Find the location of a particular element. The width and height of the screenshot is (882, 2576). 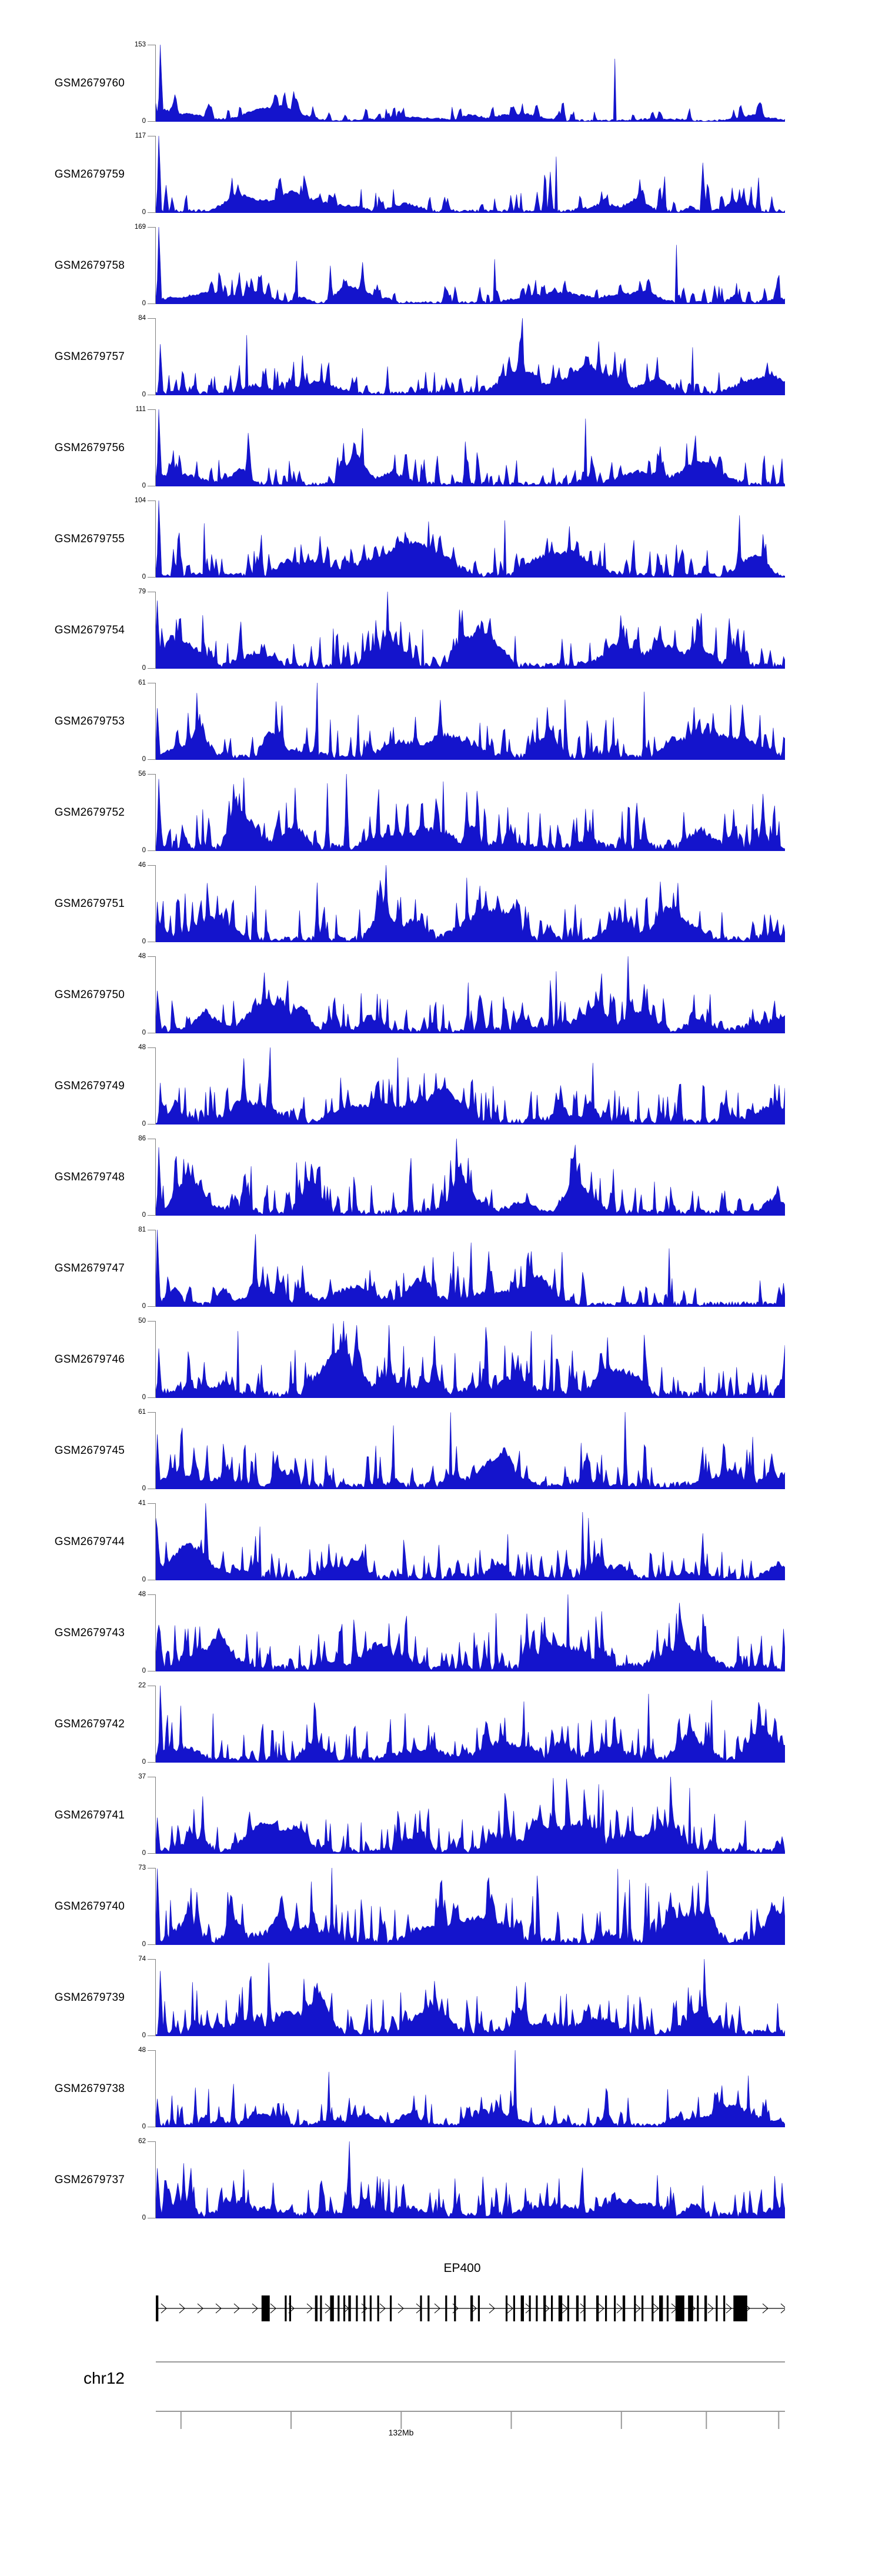

signal-track: GSM2679747 81 0 is located at coordinates (441, 1268).